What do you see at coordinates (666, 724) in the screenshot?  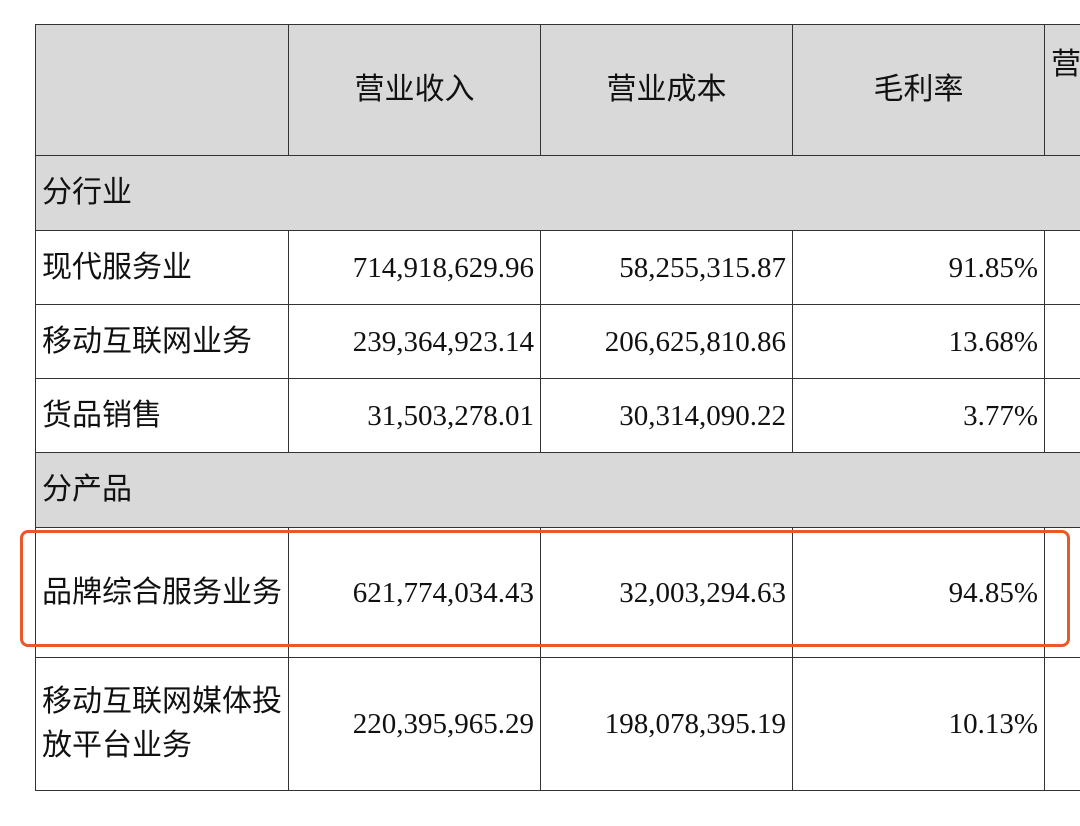 I see `cell-value: 198,078,395.19` at bounding box center [666, 724].